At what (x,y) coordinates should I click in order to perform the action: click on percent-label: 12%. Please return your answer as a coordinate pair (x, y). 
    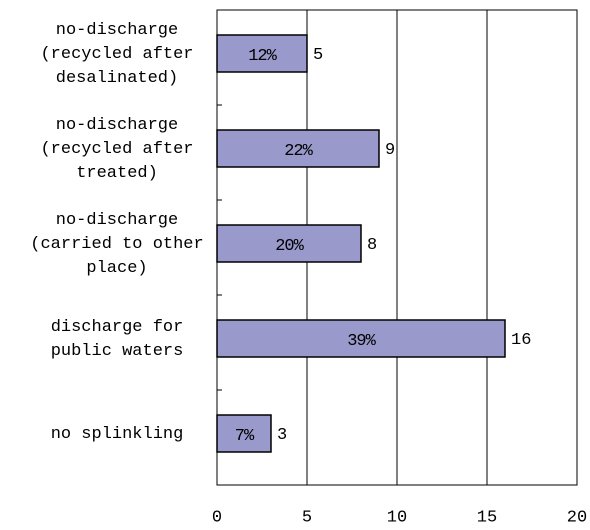
    Looking at the image, I should click on (262, 56).